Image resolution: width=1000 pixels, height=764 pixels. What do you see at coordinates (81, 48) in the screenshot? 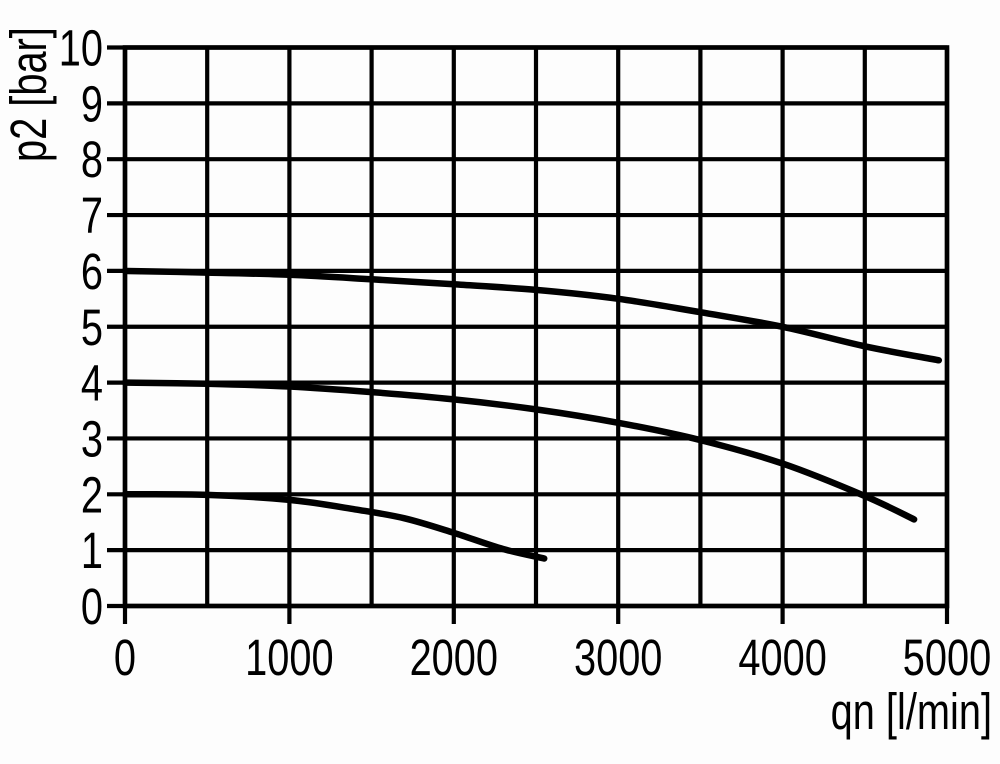
I see `y-tick-label: 10` at bounding box center [81, 48].